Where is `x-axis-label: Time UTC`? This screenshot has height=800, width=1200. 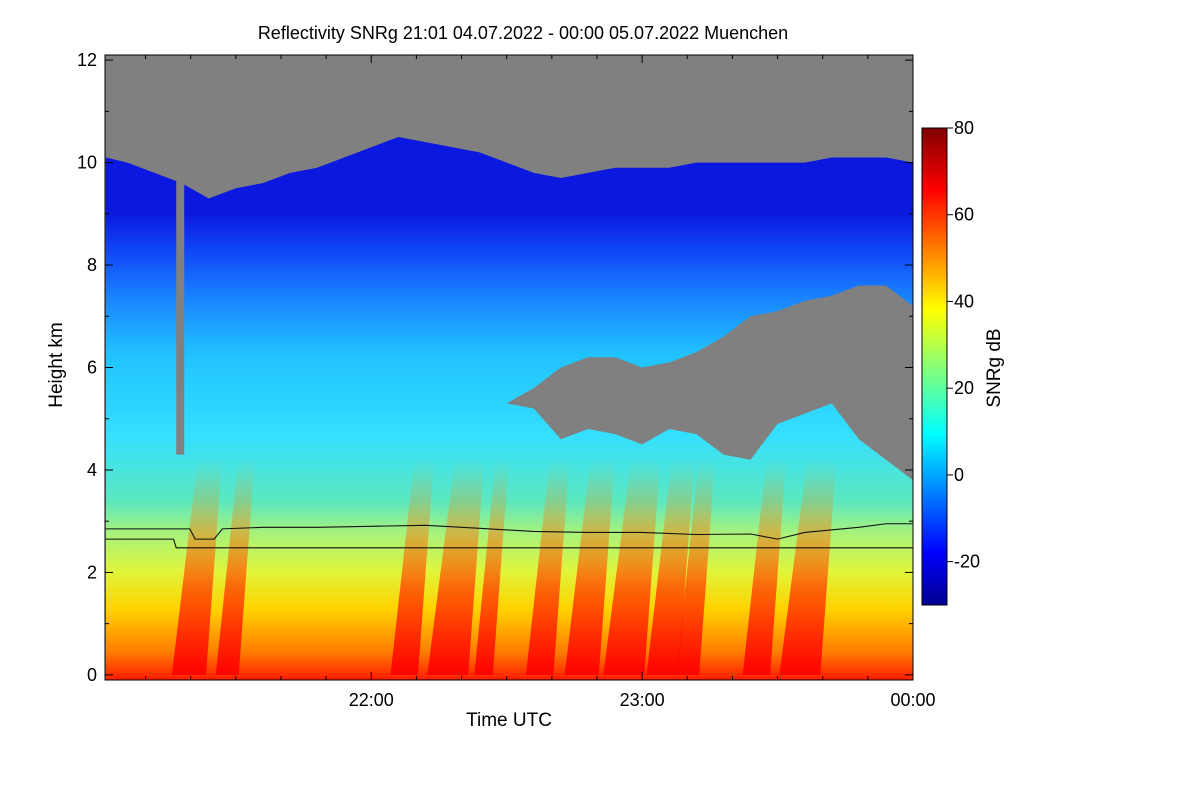 x-axis-label: Time UTC is located at coordinates (509, 720).